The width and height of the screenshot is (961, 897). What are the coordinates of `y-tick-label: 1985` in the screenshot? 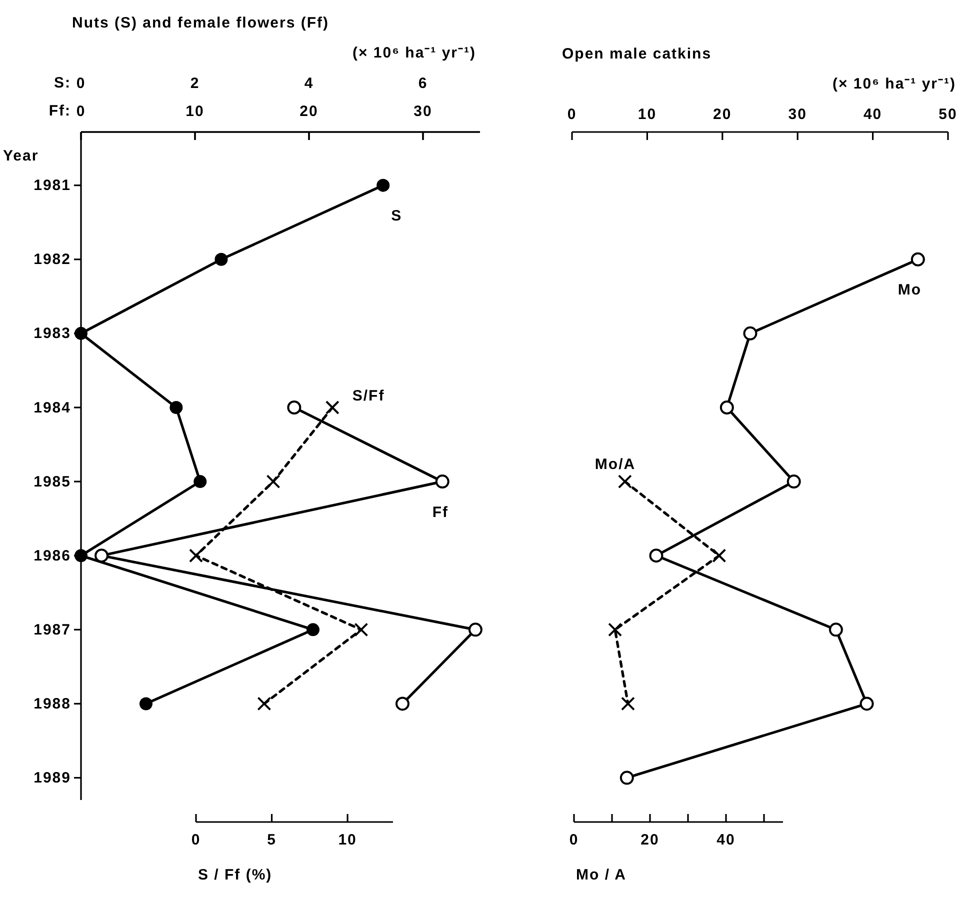 It's located at (52, 481).